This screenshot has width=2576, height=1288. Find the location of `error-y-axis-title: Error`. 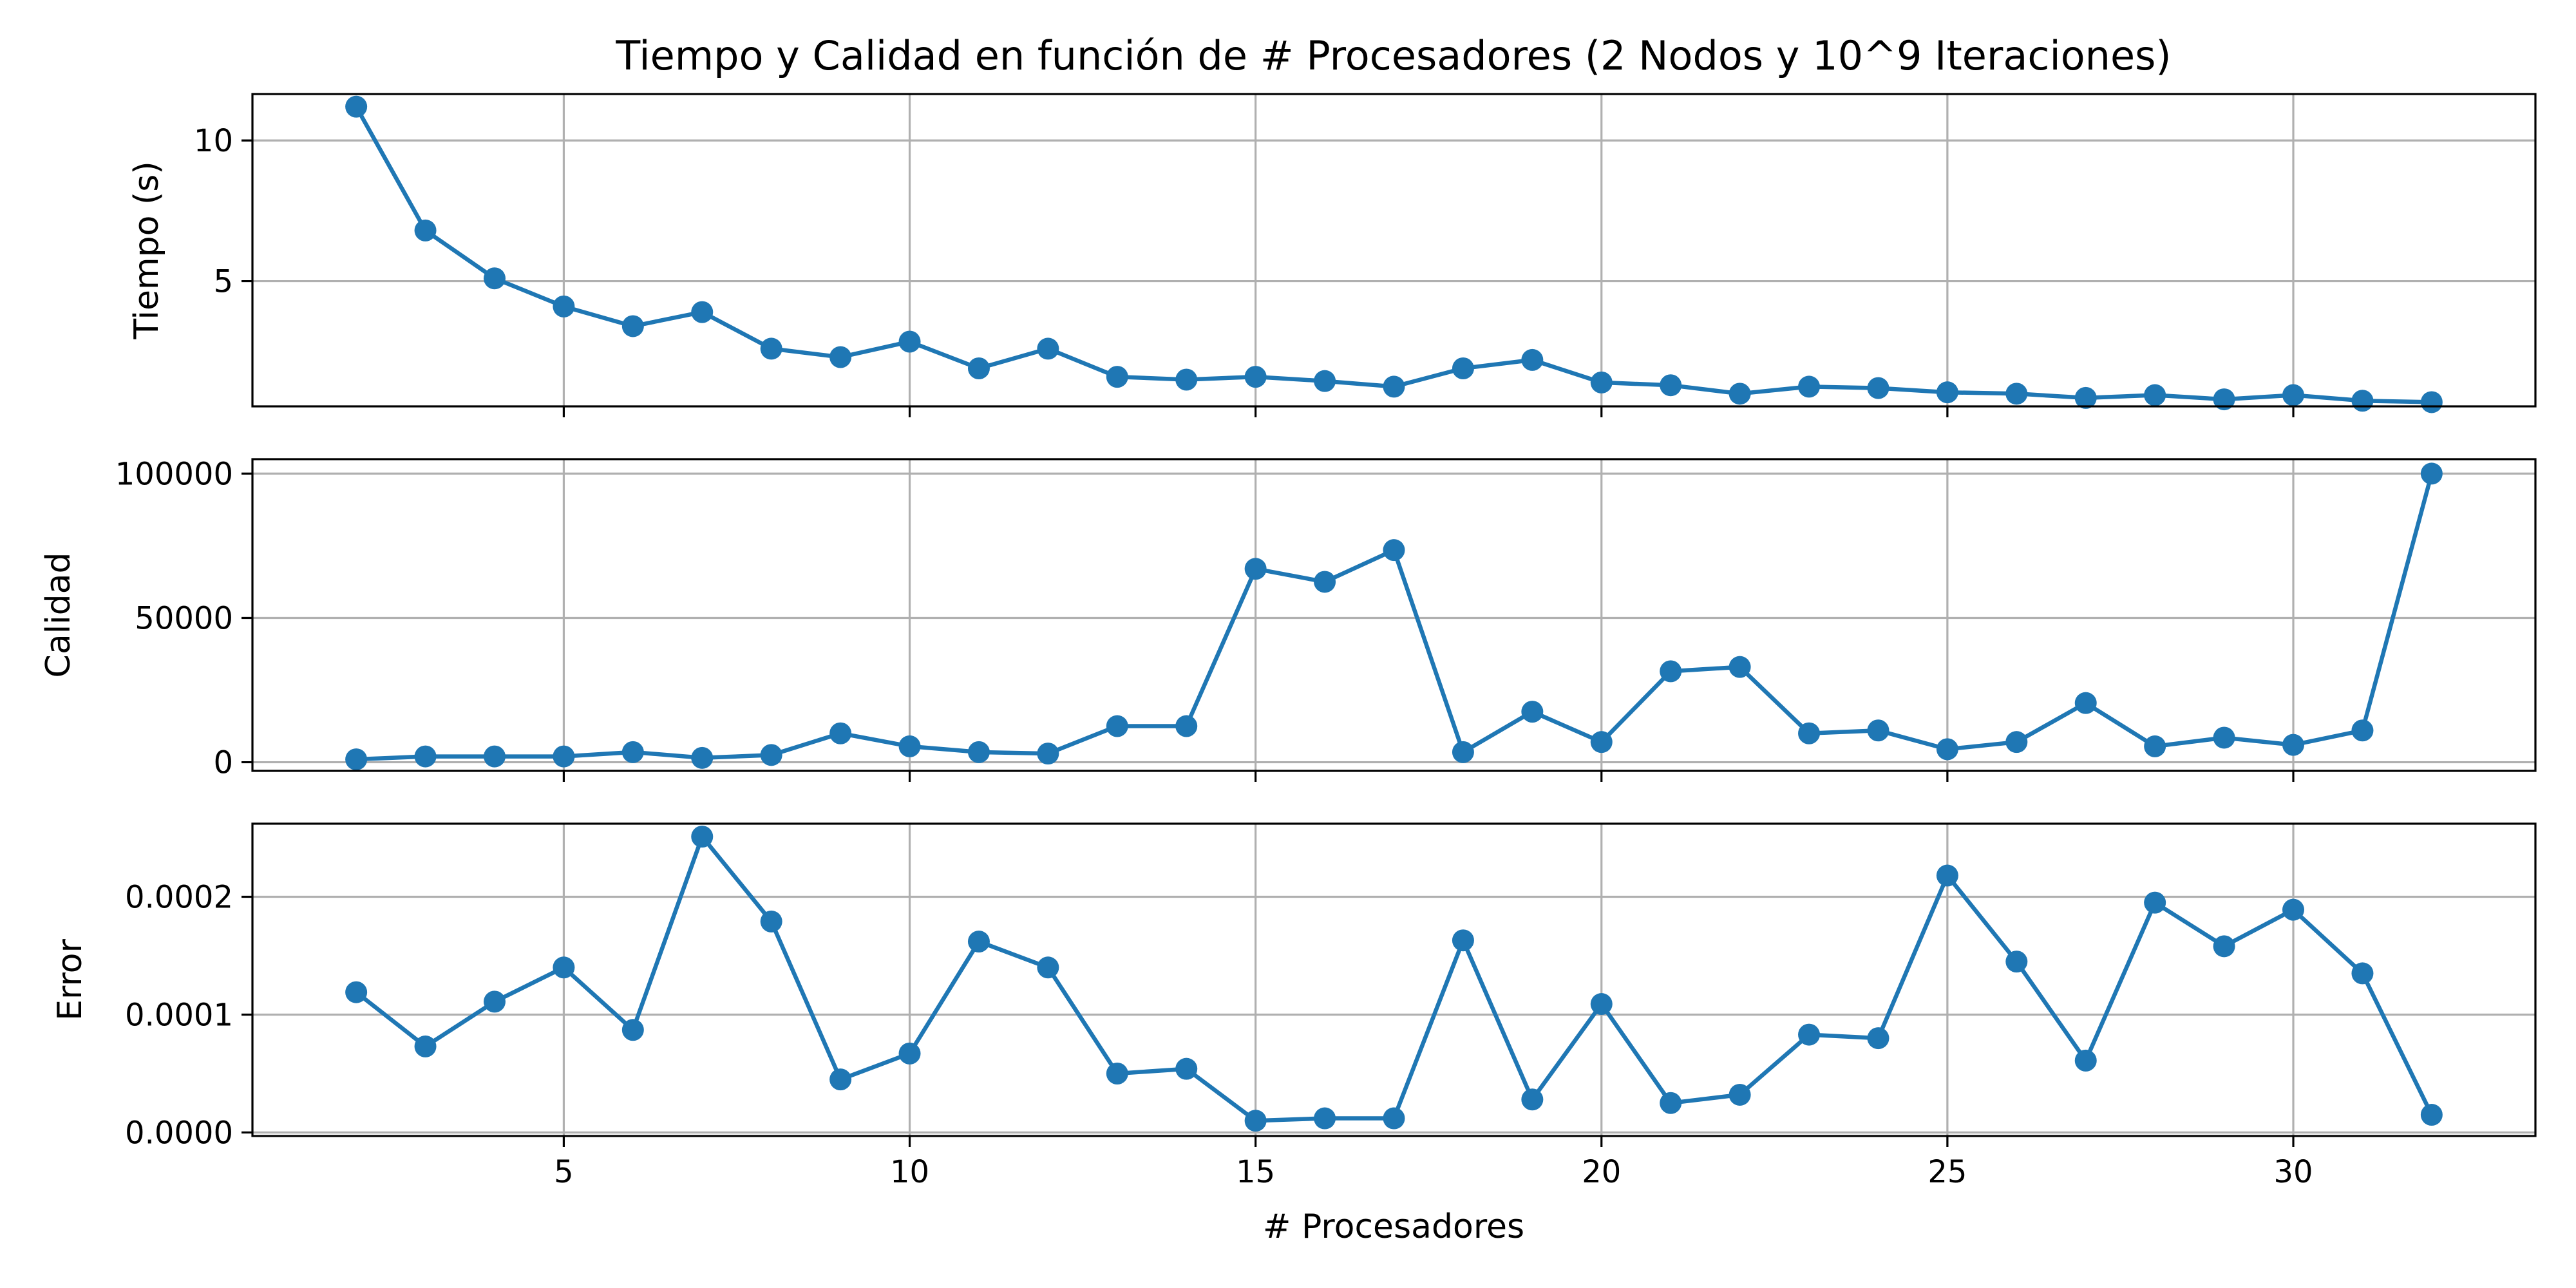

error-y-axis-title: Error is located at coordinates (70, 980).